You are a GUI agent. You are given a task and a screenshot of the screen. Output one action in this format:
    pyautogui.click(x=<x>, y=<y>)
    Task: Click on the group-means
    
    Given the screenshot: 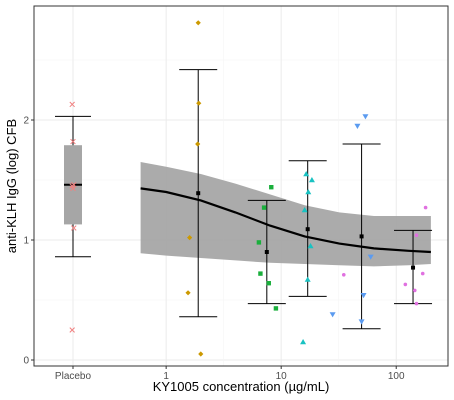 What is the action you would take?
    pyautogui.click(x=306, y=230)
    